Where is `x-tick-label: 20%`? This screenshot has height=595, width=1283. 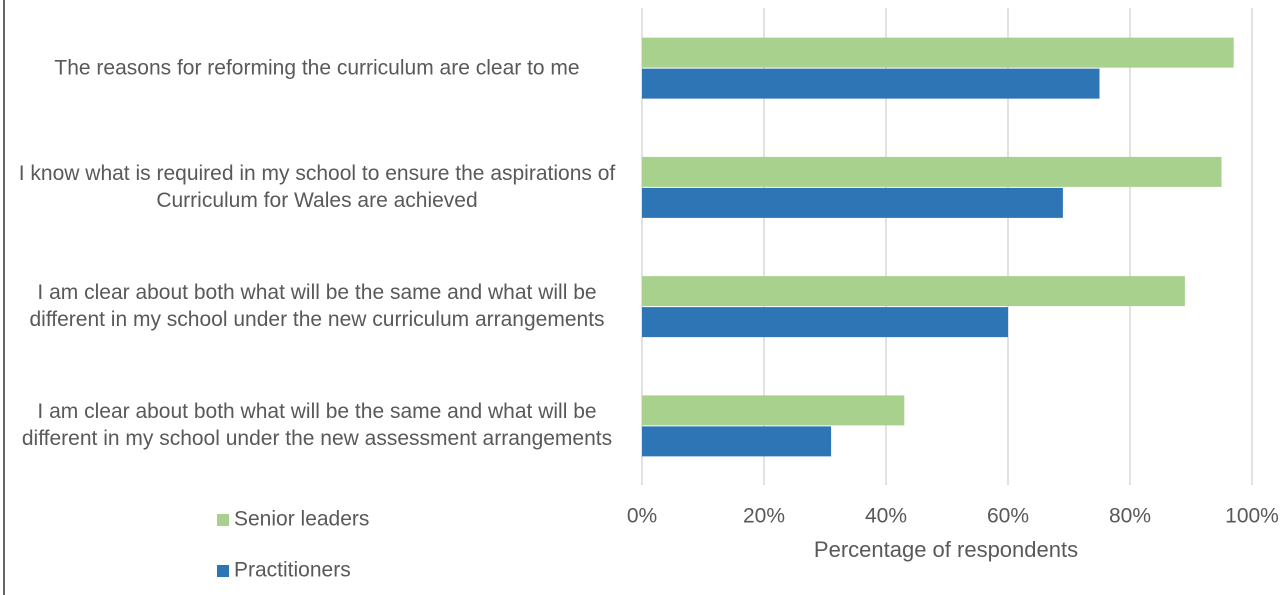
x-tick-label: 20% is located at coordinates (764, 516).